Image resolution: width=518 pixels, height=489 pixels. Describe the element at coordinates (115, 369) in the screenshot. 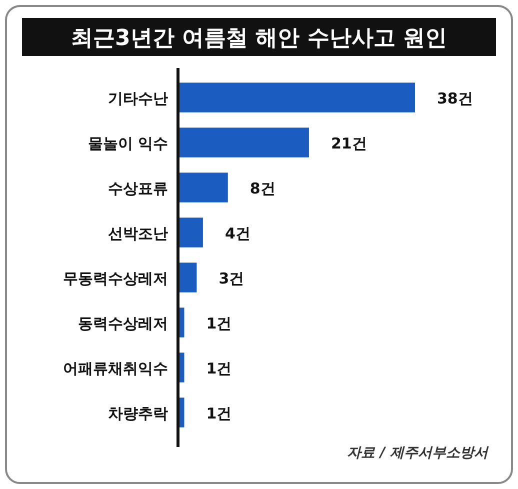

I see `y-tick-label: 어패류채취익수` at that location.